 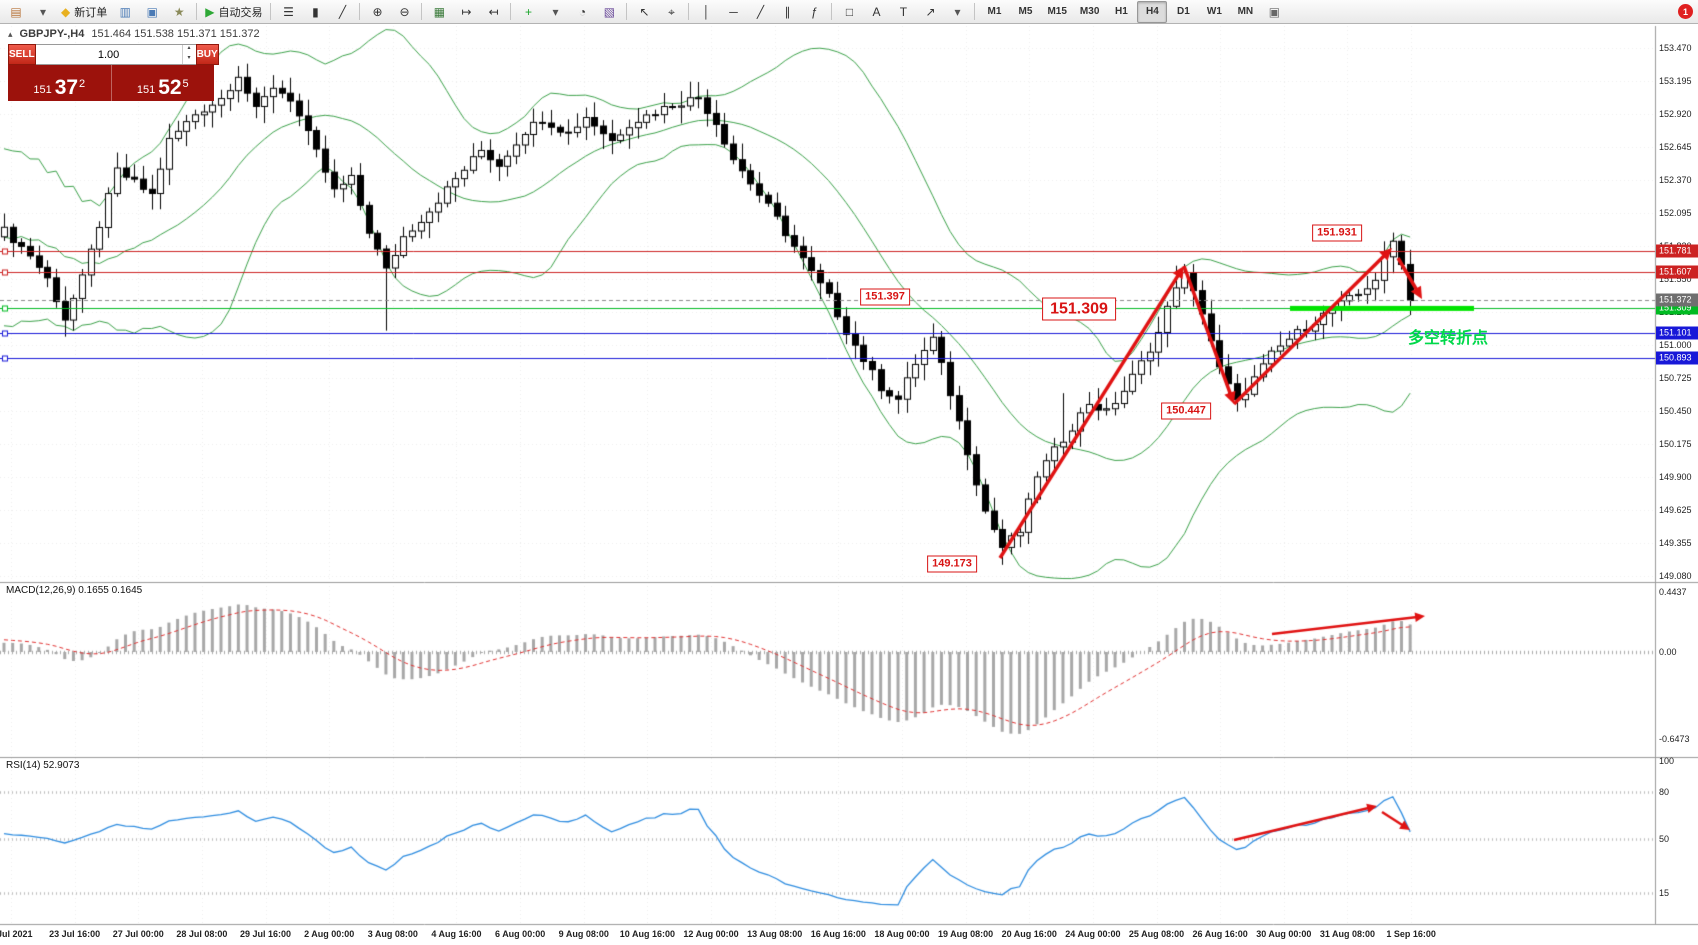 I want to click on chart-window-icon: ▤, so click(x=16, y=11).